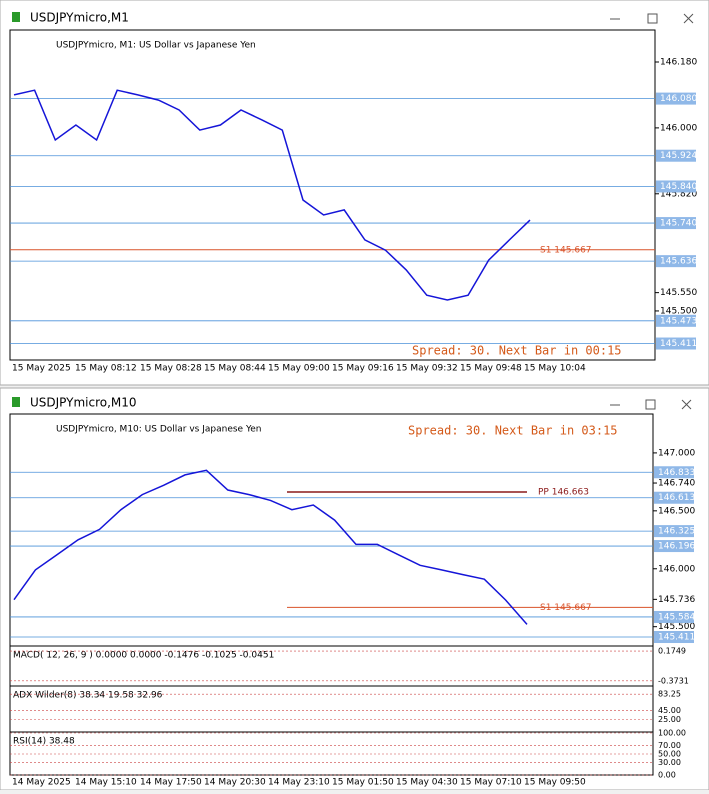 The image size is (709, 794). Describe the element at coordinates (83, 403) in the screenshot. I see `window-title: USDJPYmicro,M10` at that location.